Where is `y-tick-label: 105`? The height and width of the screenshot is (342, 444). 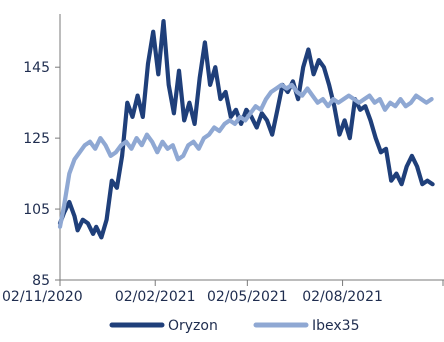 y-tick-label: 105 is located at coordinates (36, 210).